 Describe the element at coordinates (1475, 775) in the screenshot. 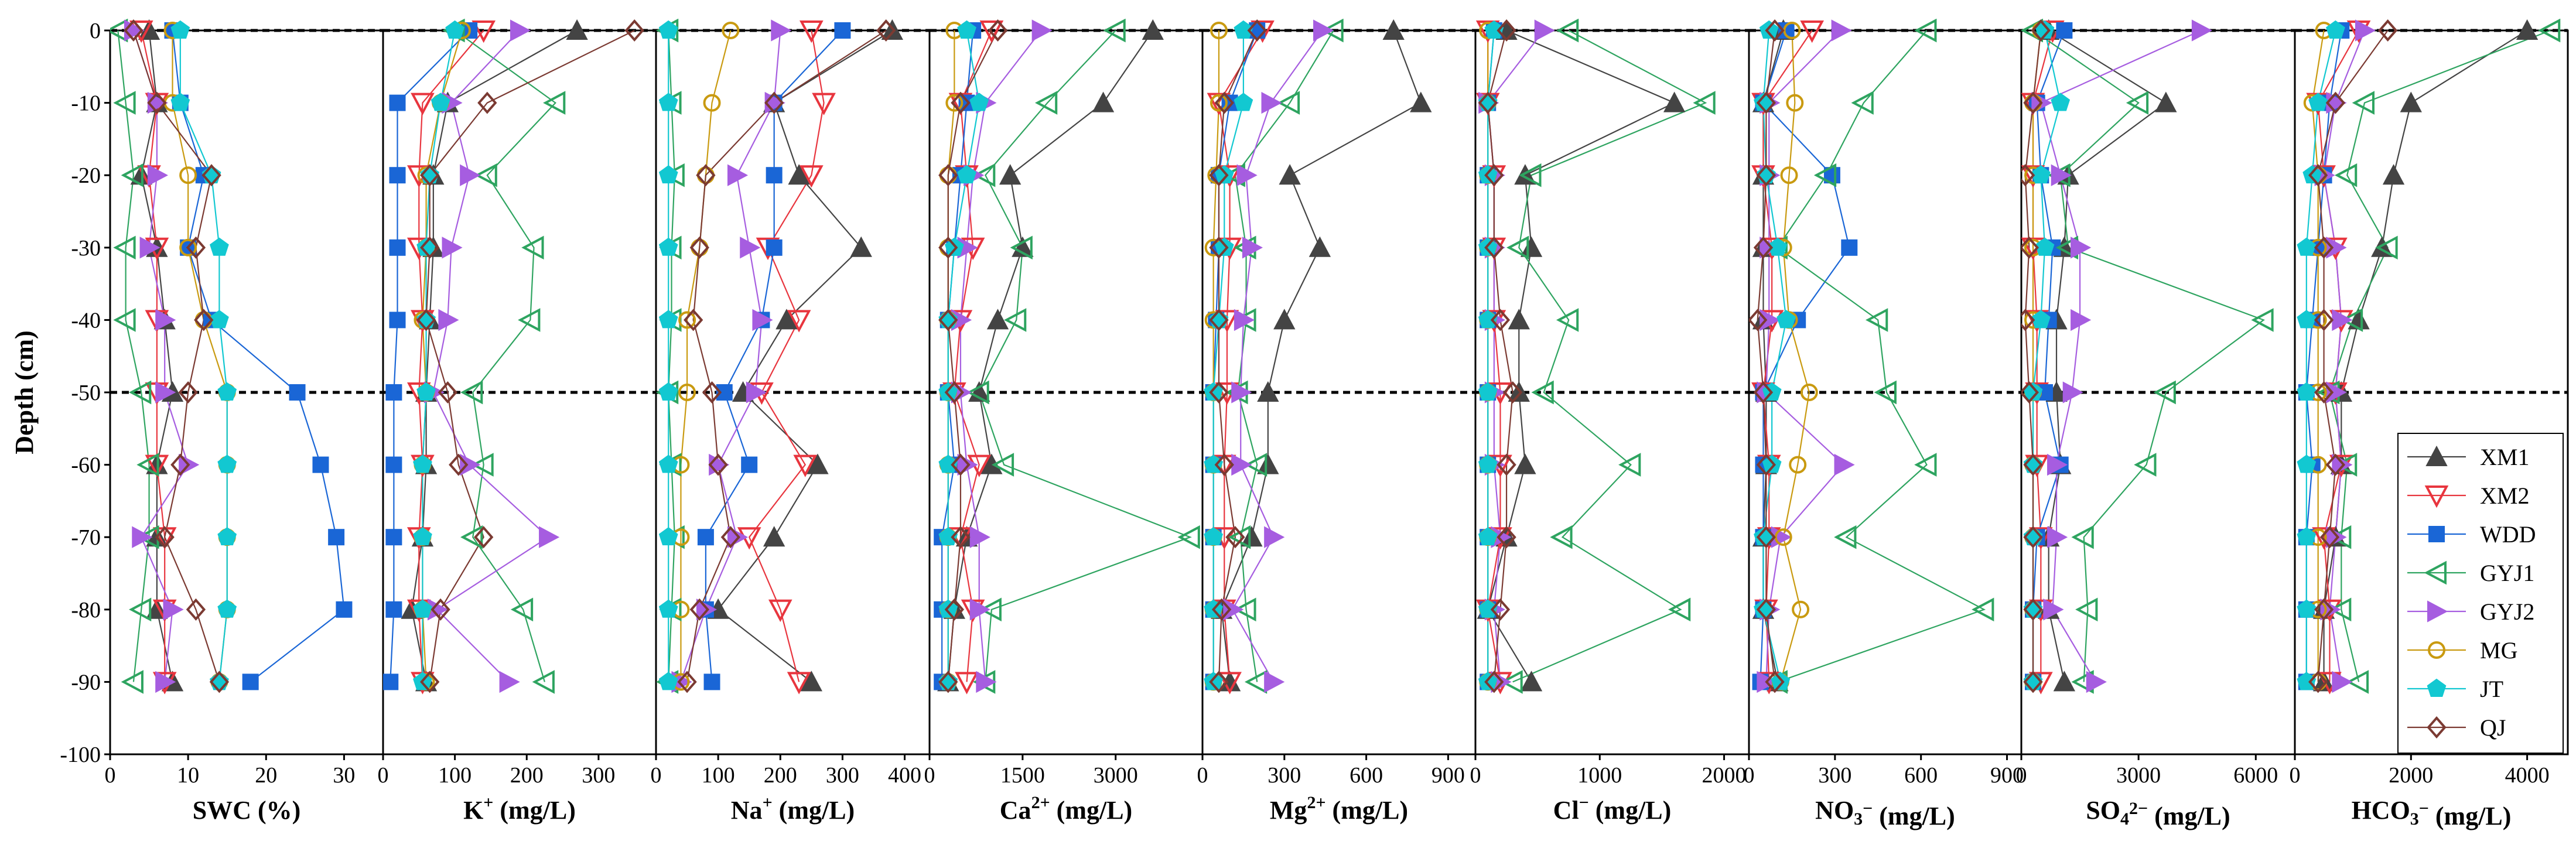

I see `x-tick-label: 0` at that location.